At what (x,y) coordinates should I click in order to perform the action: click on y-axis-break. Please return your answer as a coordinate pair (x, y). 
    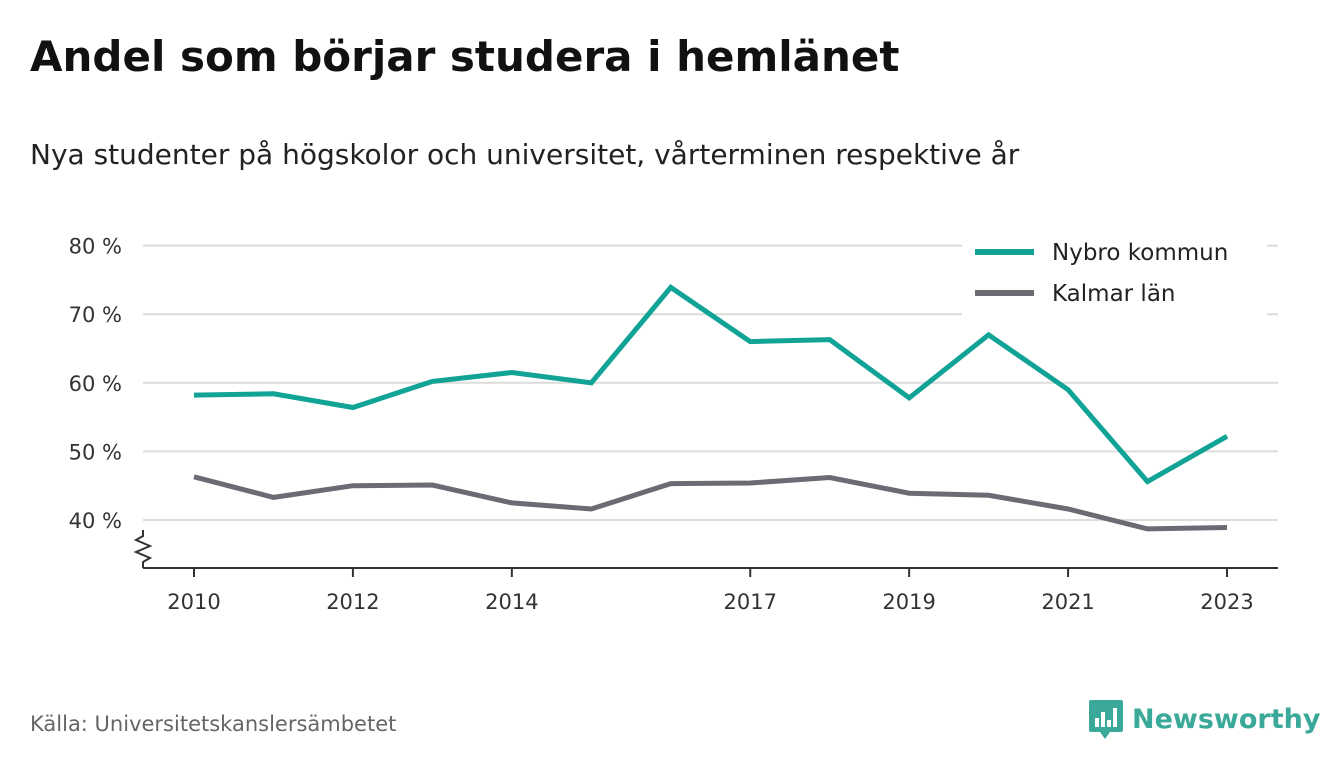
    Looking at the image, I should click on (143, 549).